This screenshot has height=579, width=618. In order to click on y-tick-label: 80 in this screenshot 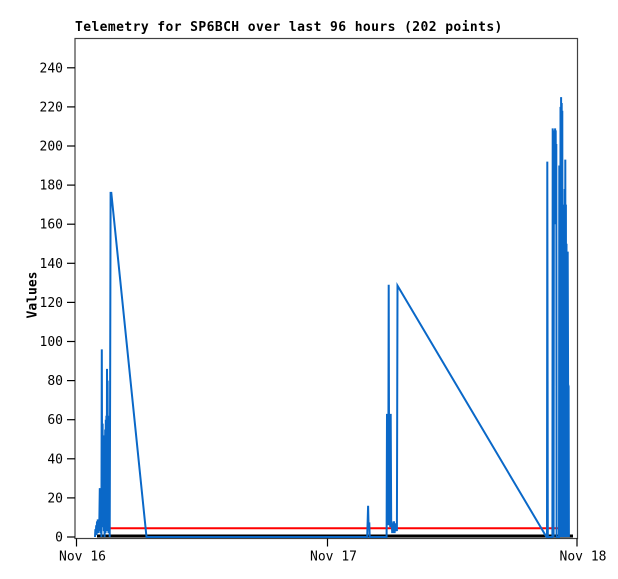, I will do `click(55, 381)`.